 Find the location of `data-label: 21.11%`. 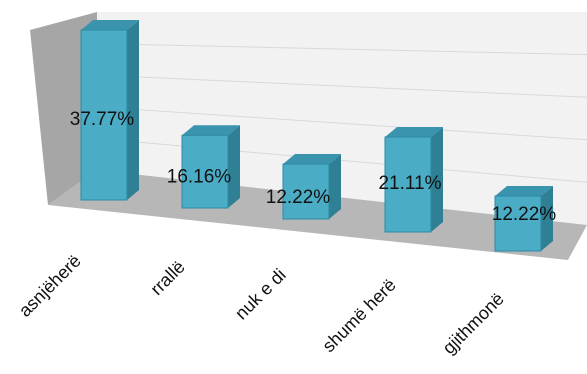

data-label: 21.11% is located at coordinates (409, 183).